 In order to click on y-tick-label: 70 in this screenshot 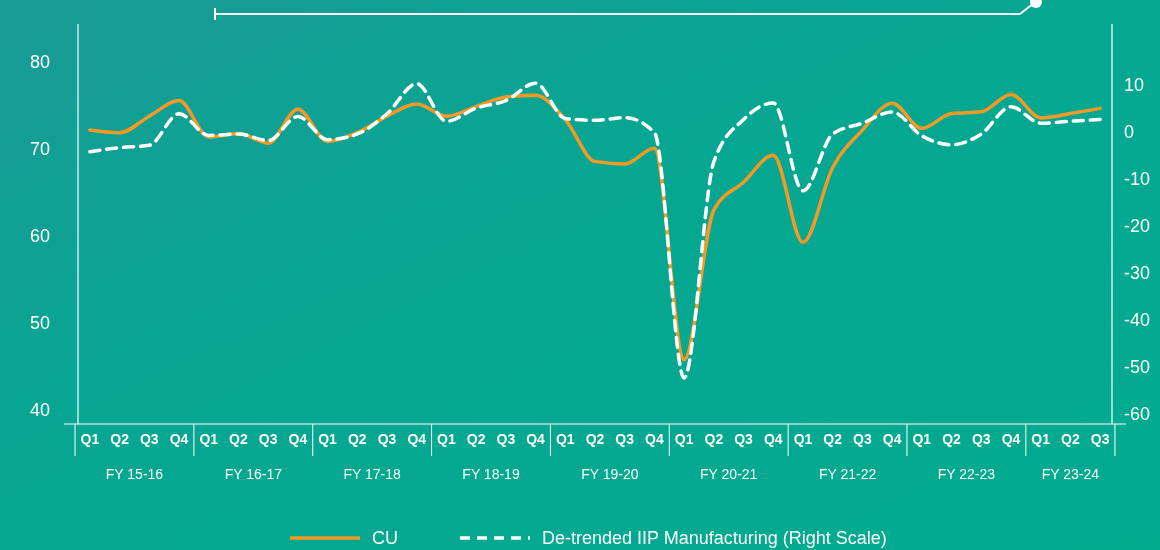, I will do `click(39, 148)`.